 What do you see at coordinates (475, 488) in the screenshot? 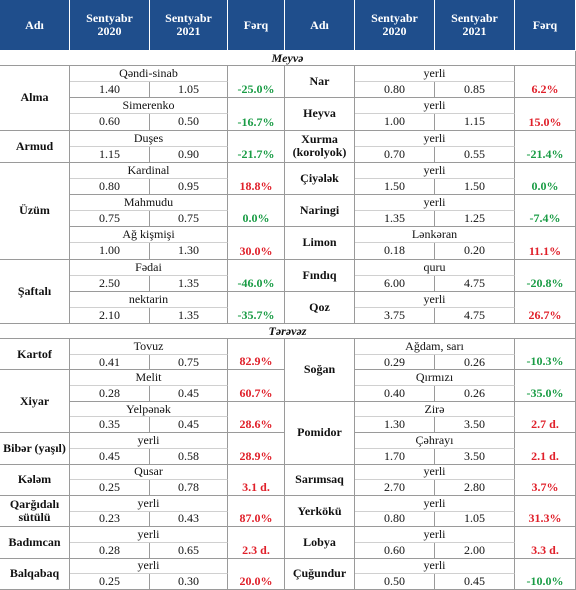
I see `price-2021: 2.80` at bounding box center [475, 488].